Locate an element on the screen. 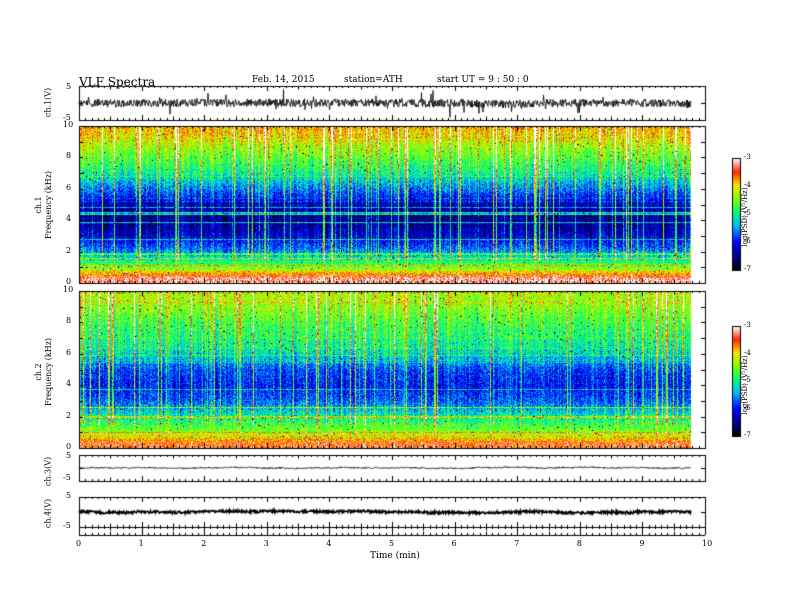 This screenshot has width=792, height=612. spec2-ylabel-line2: Frequency (kHz) is located at coordinates (48, 372).